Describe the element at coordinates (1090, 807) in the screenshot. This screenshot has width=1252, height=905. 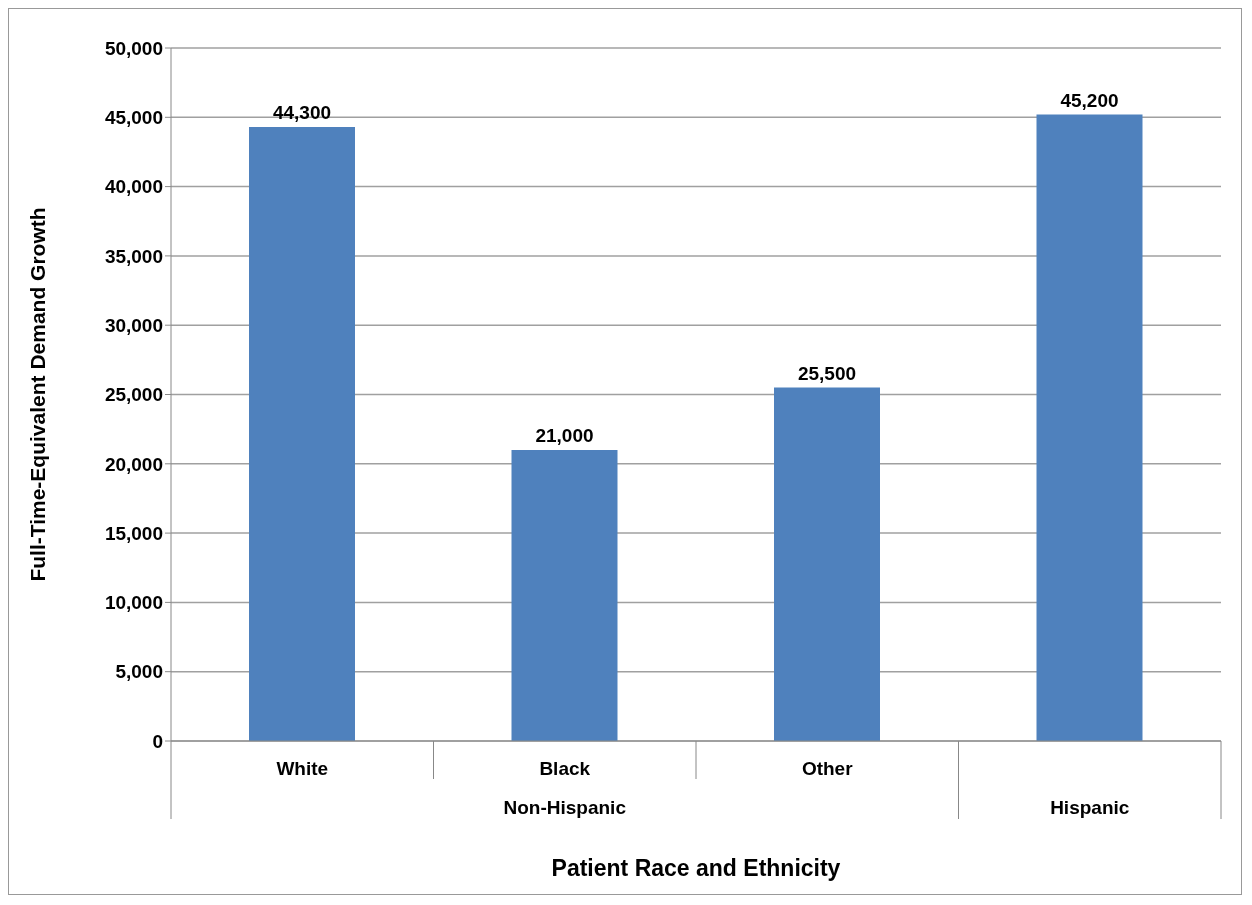
I see `text: Hispanic` at that location.